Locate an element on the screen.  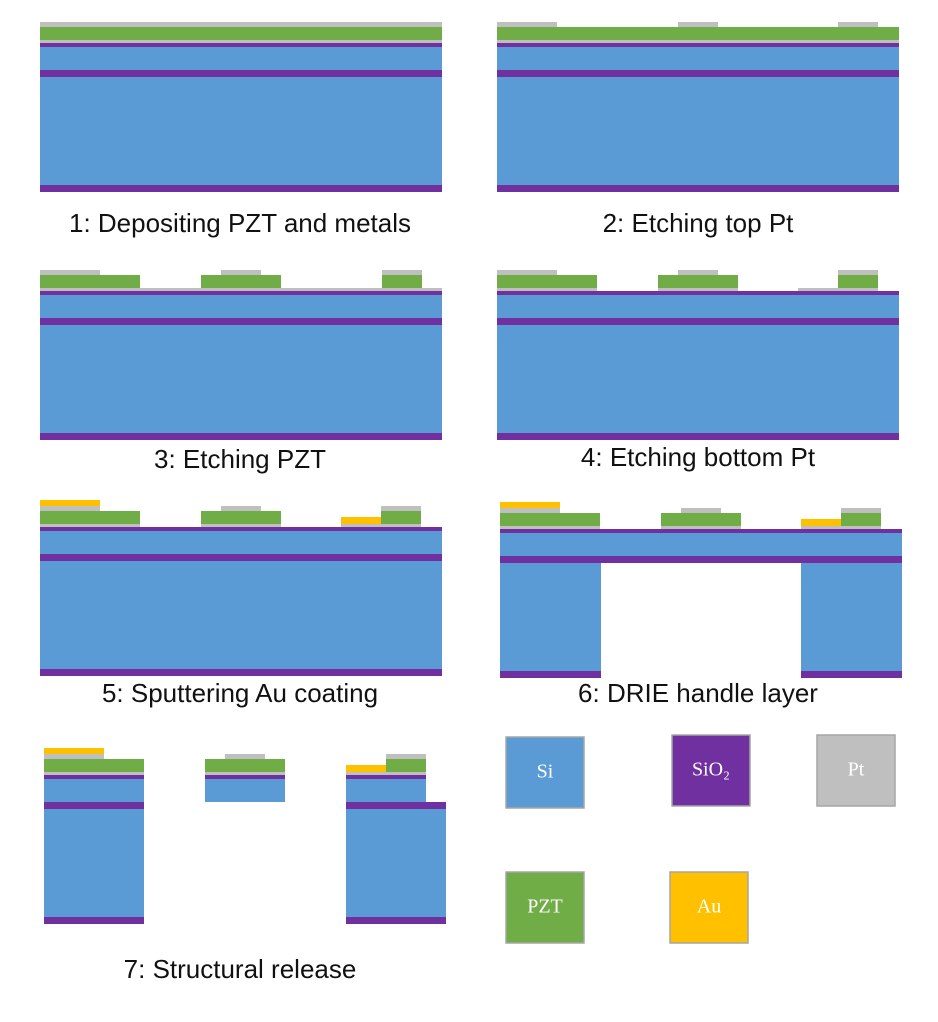
legend-label: Au is located at coordinates (709, 907).